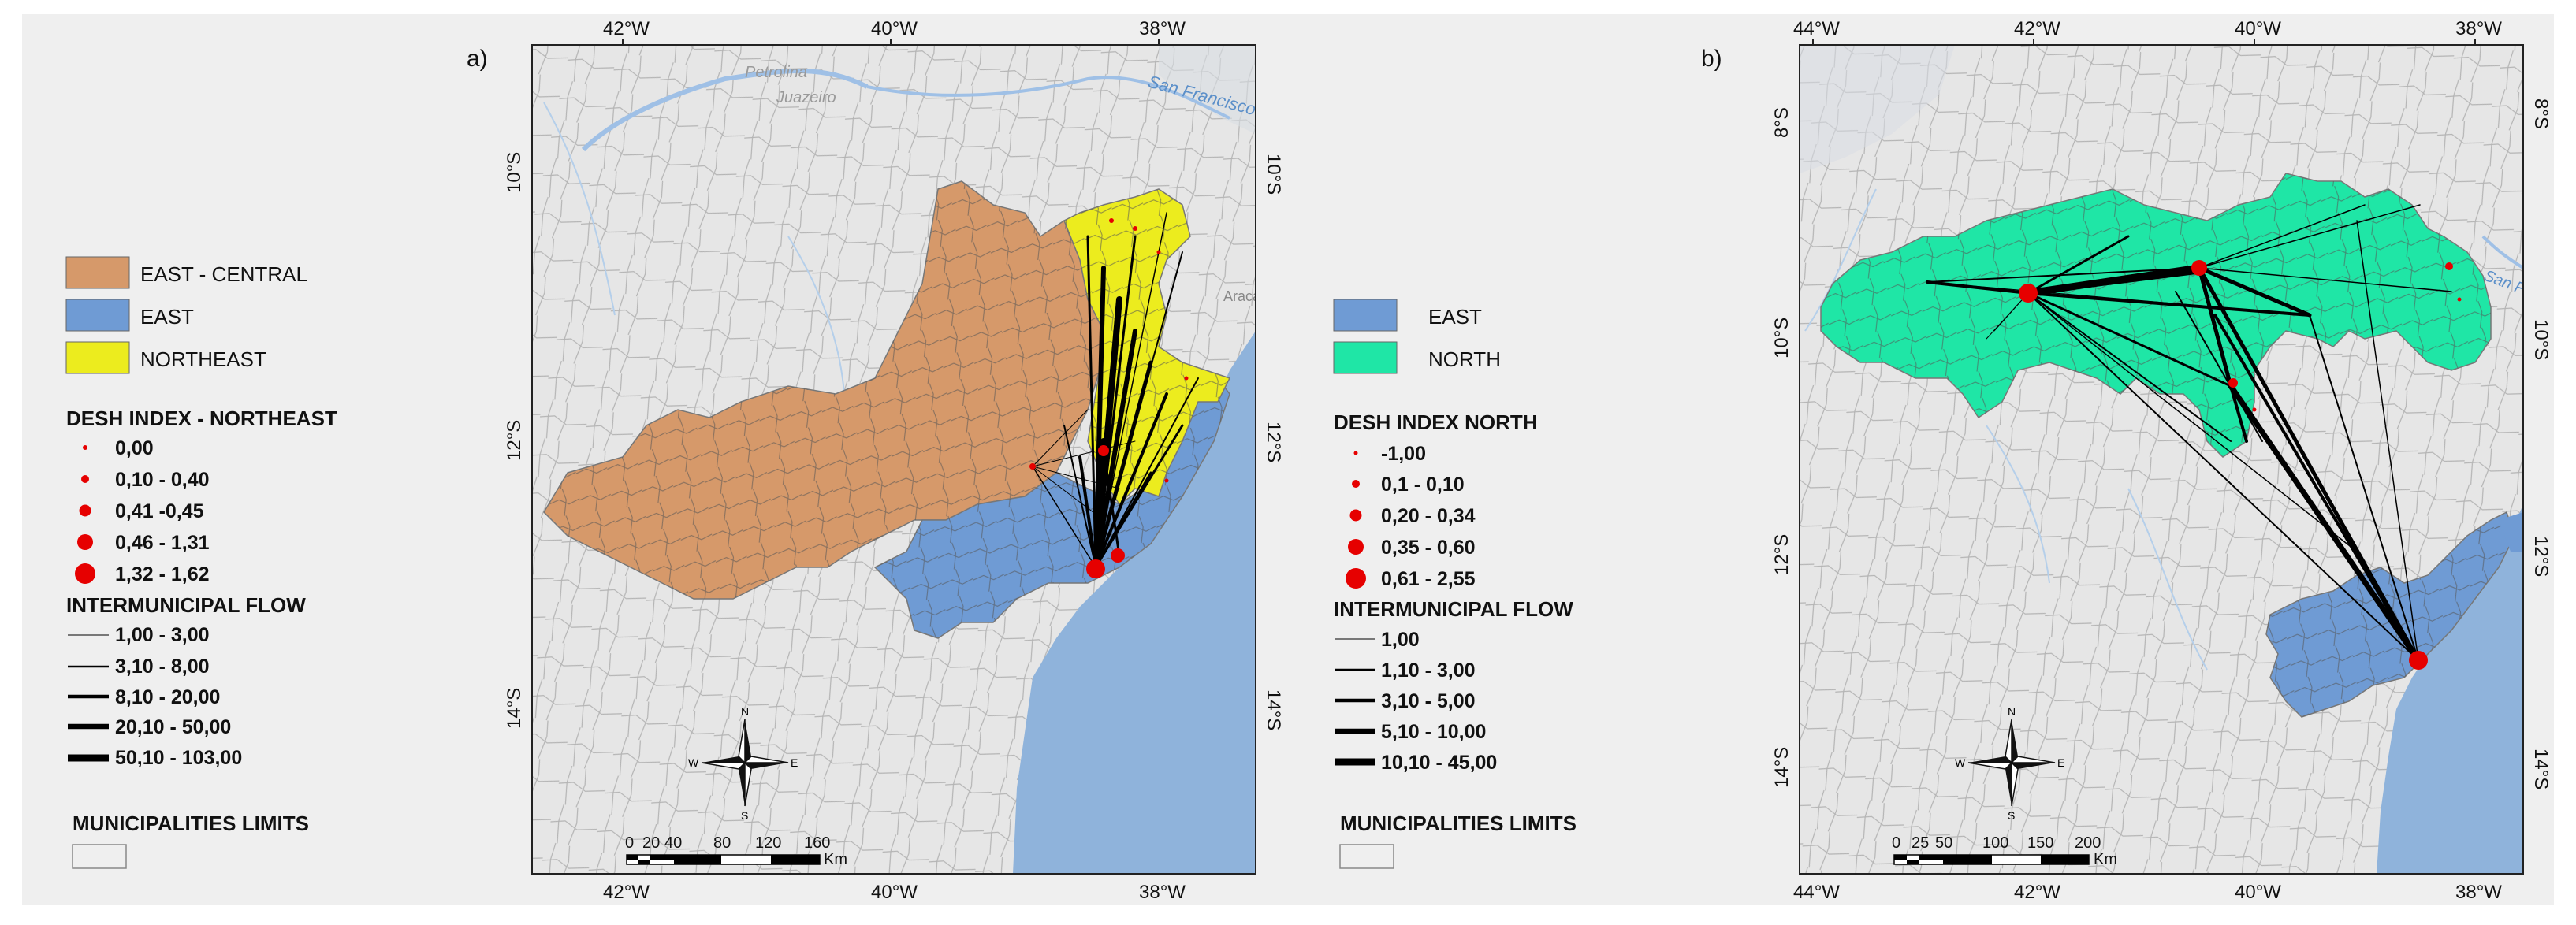 The image size is (2576, 925). Describe the element at coordinates (1247, 296) in the screenshot. I see `place-name: Aracaju` at that location.